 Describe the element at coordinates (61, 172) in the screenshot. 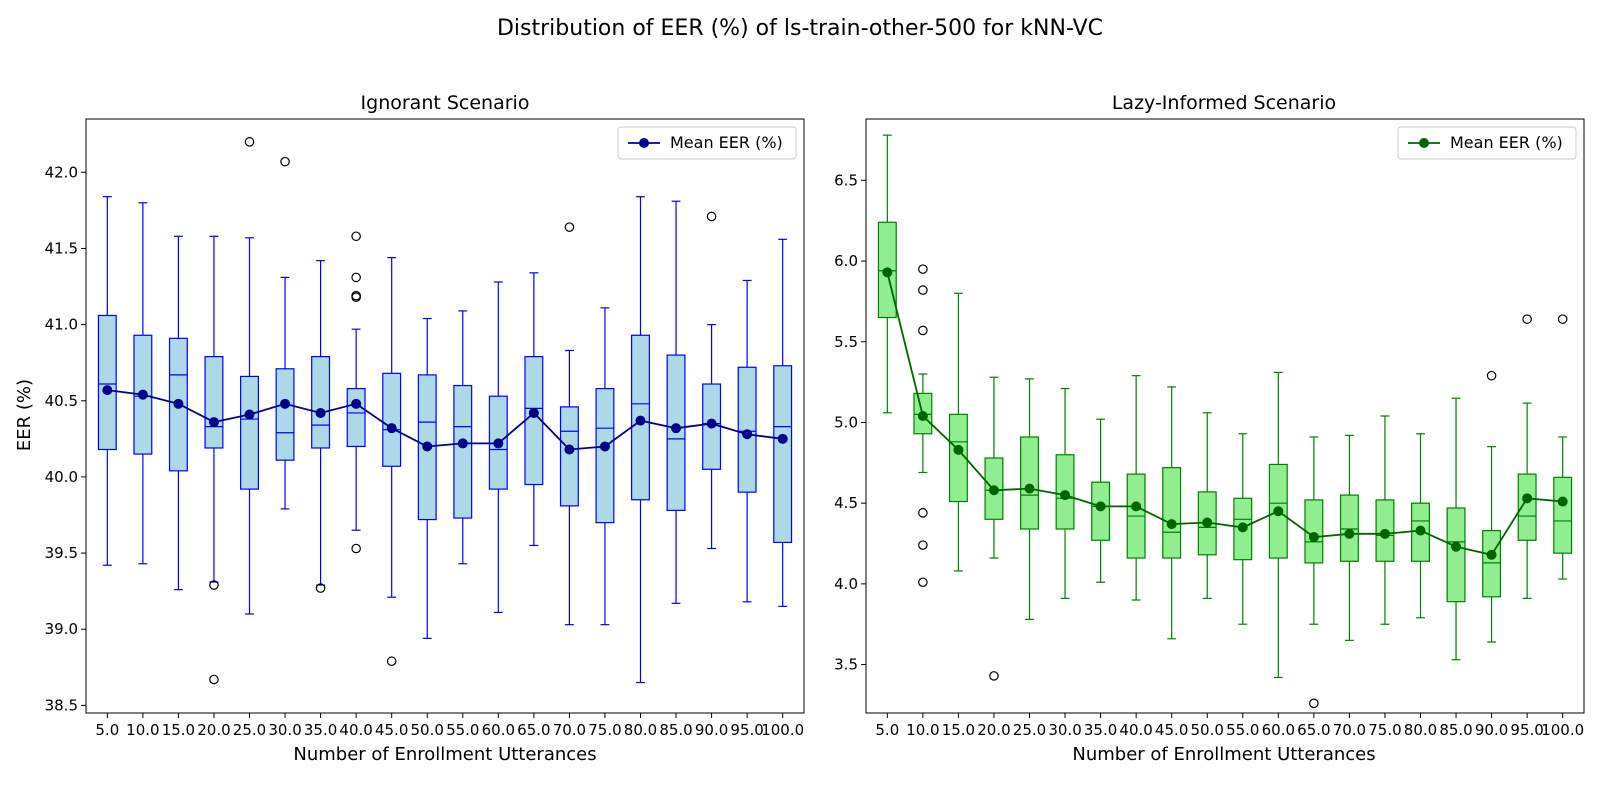

I see `ignorant-y-tick-label: 42.0` at that location.